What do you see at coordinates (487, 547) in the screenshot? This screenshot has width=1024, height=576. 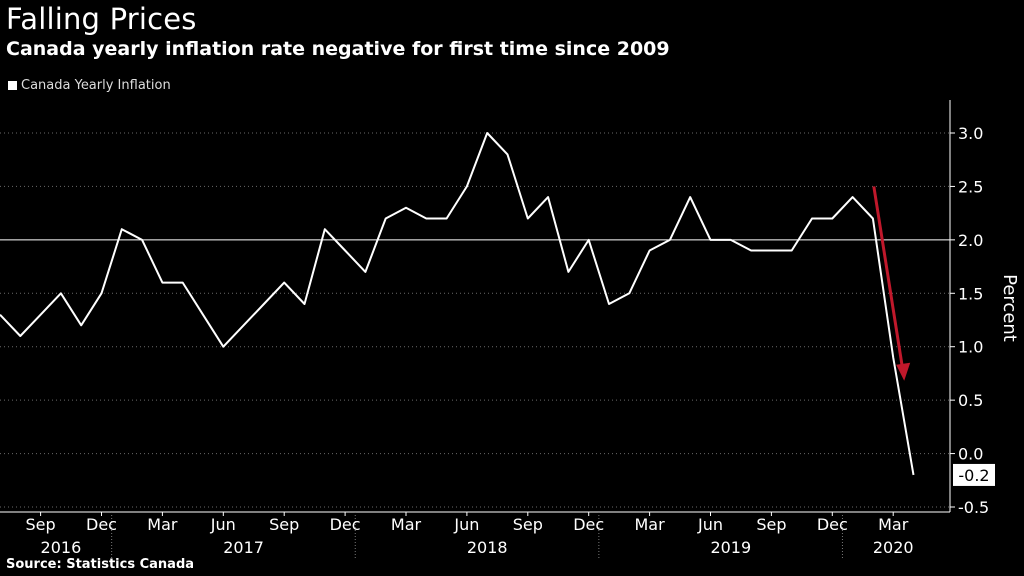 I see `x-year-label: 2018` at bounding box center [487, 547].